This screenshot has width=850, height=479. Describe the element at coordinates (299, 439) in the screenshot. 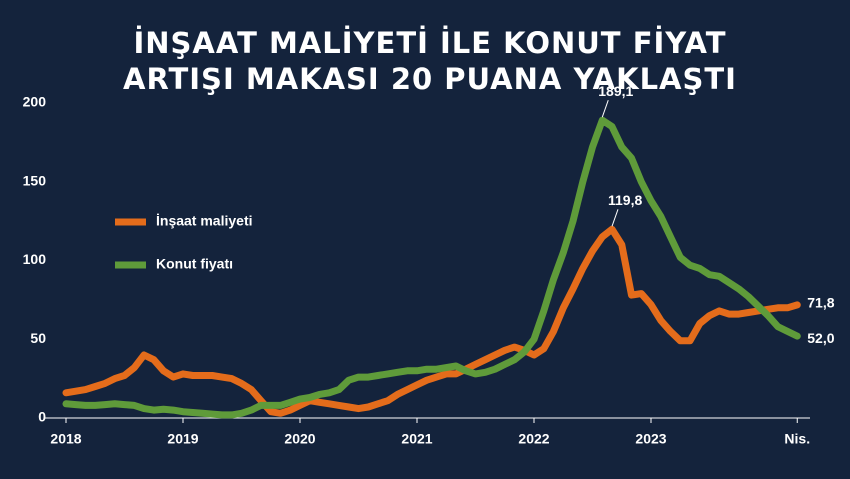

I see `x-tick-label: 2020` at that location.